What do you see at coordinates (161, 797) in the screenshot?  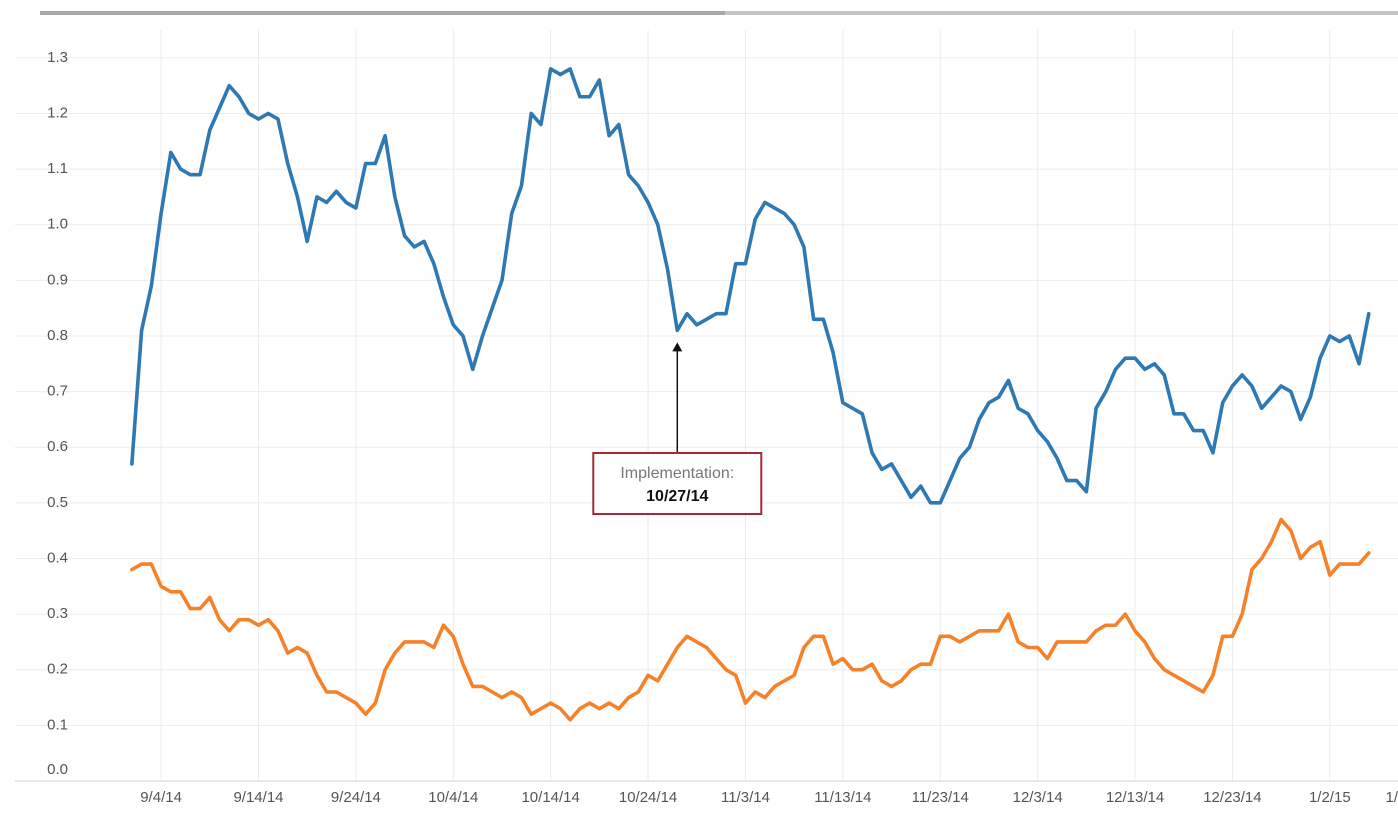 I see `x-tick-label: 9/4/14` at bounding box center [161, 797].